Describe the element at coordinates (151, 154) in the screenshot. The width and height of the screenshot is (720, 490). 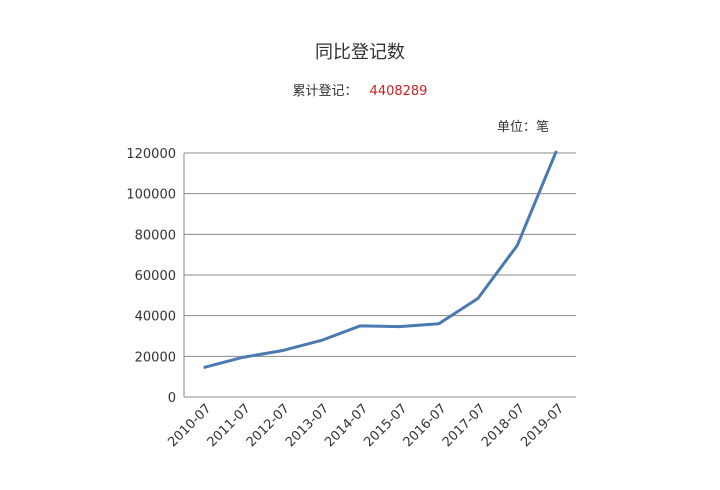
I see `y-tick-label: 120000` at that location.